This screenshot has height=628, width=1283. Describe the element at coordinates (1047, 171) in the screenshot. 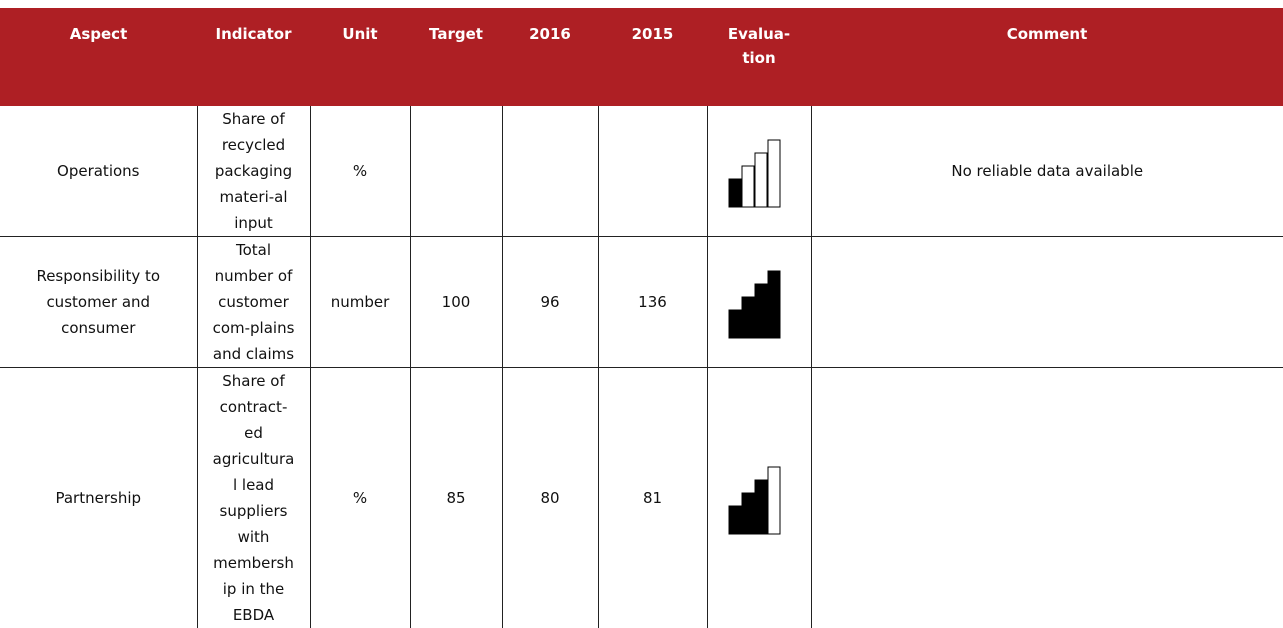

I see `comment-cell: No reliable data available` at that location.